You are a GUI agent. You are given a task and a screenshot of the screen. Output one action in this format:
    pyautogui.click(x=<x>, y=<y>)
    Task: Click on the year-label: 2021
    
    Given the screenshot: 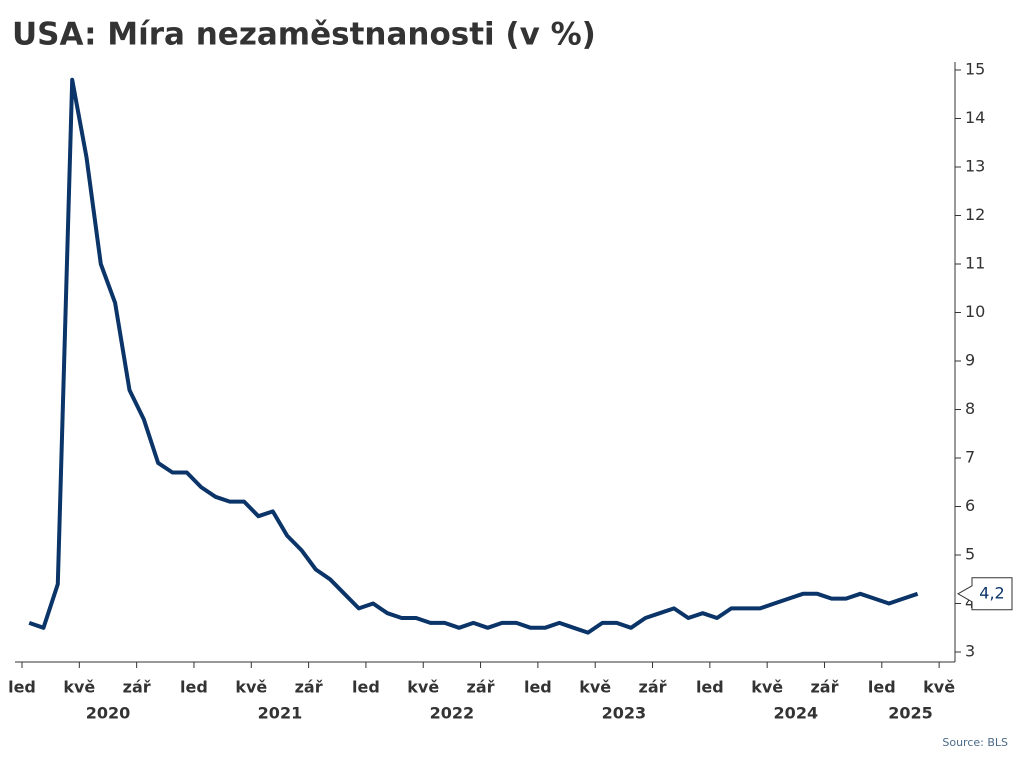 What is the action you would take?
    pyautogui.click(x=280, y=713)
    